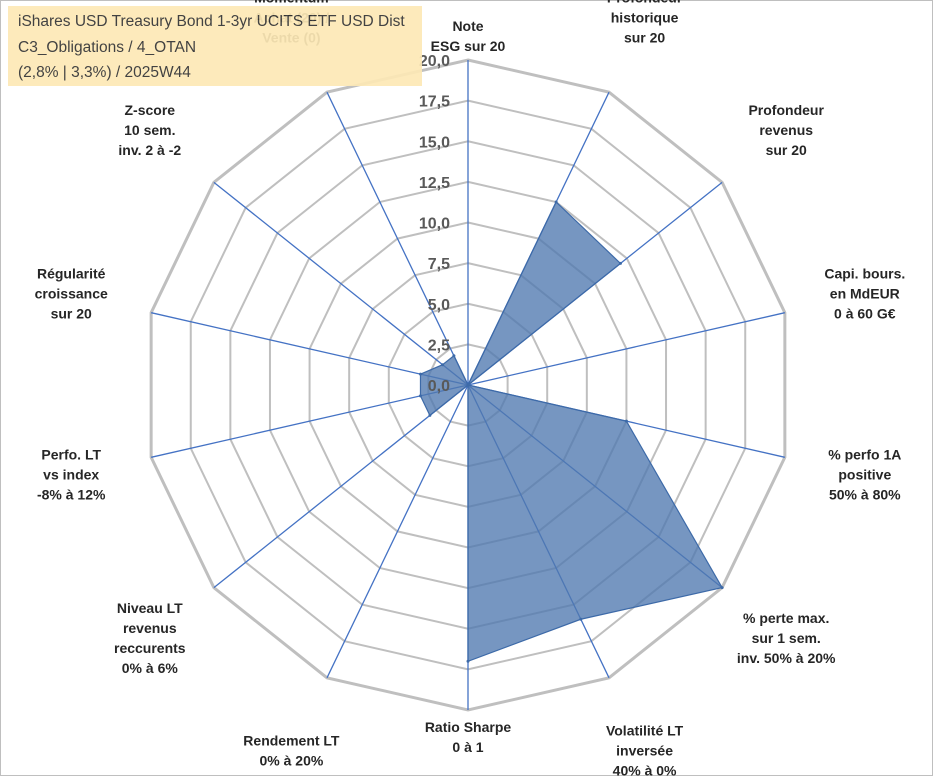  I want to click on axis-label-2-line-1: revenus, so click(786, 130).